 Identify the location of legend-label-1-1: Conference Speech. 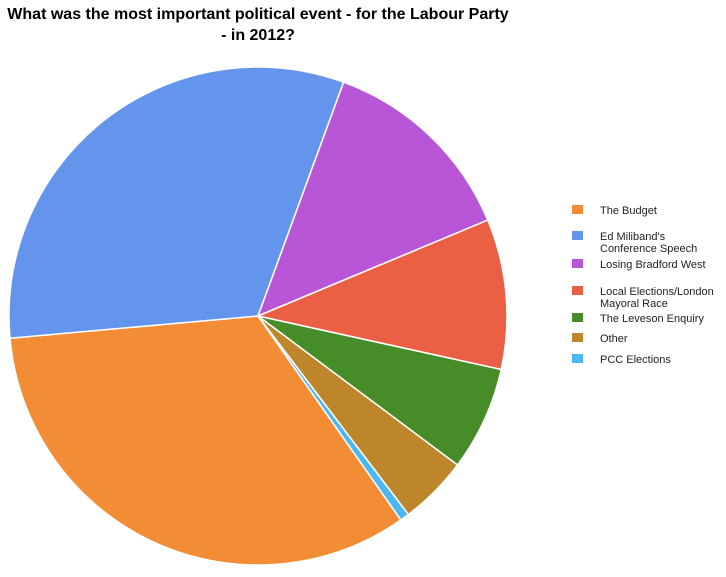
(648, 249).